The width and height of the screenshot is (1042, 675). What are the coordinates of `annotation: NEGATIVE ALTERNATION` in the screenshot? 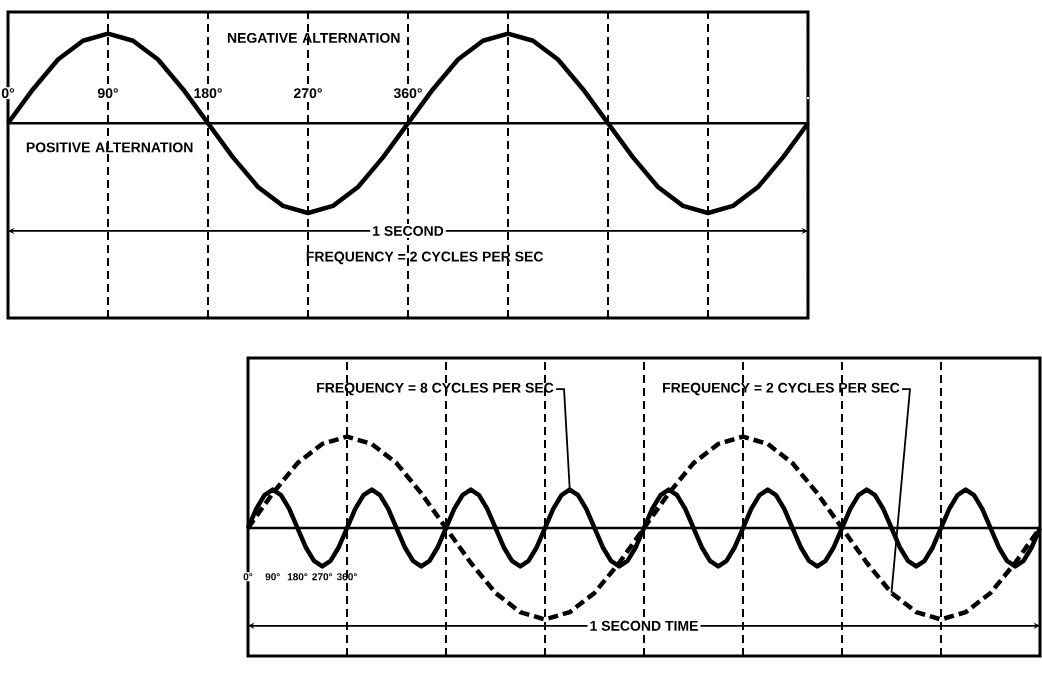 It's located at (313, 37).